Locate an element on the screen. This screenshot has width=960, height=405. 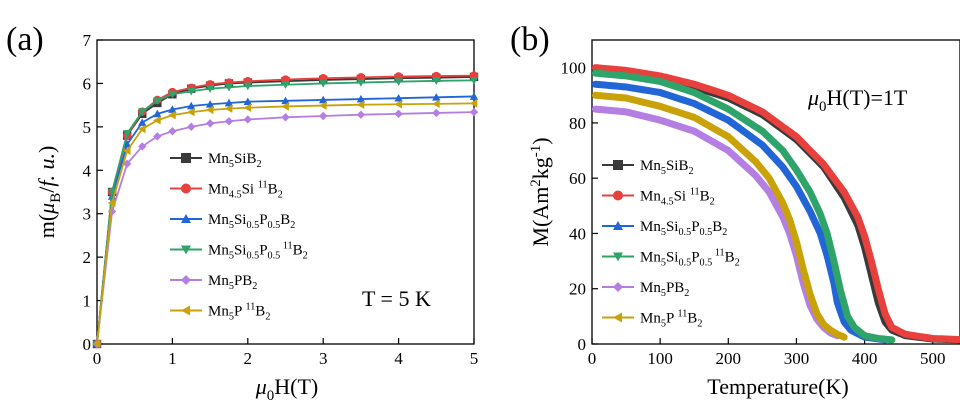
temperature-annotation: T = 5 K is located at coordinates (396, 298).